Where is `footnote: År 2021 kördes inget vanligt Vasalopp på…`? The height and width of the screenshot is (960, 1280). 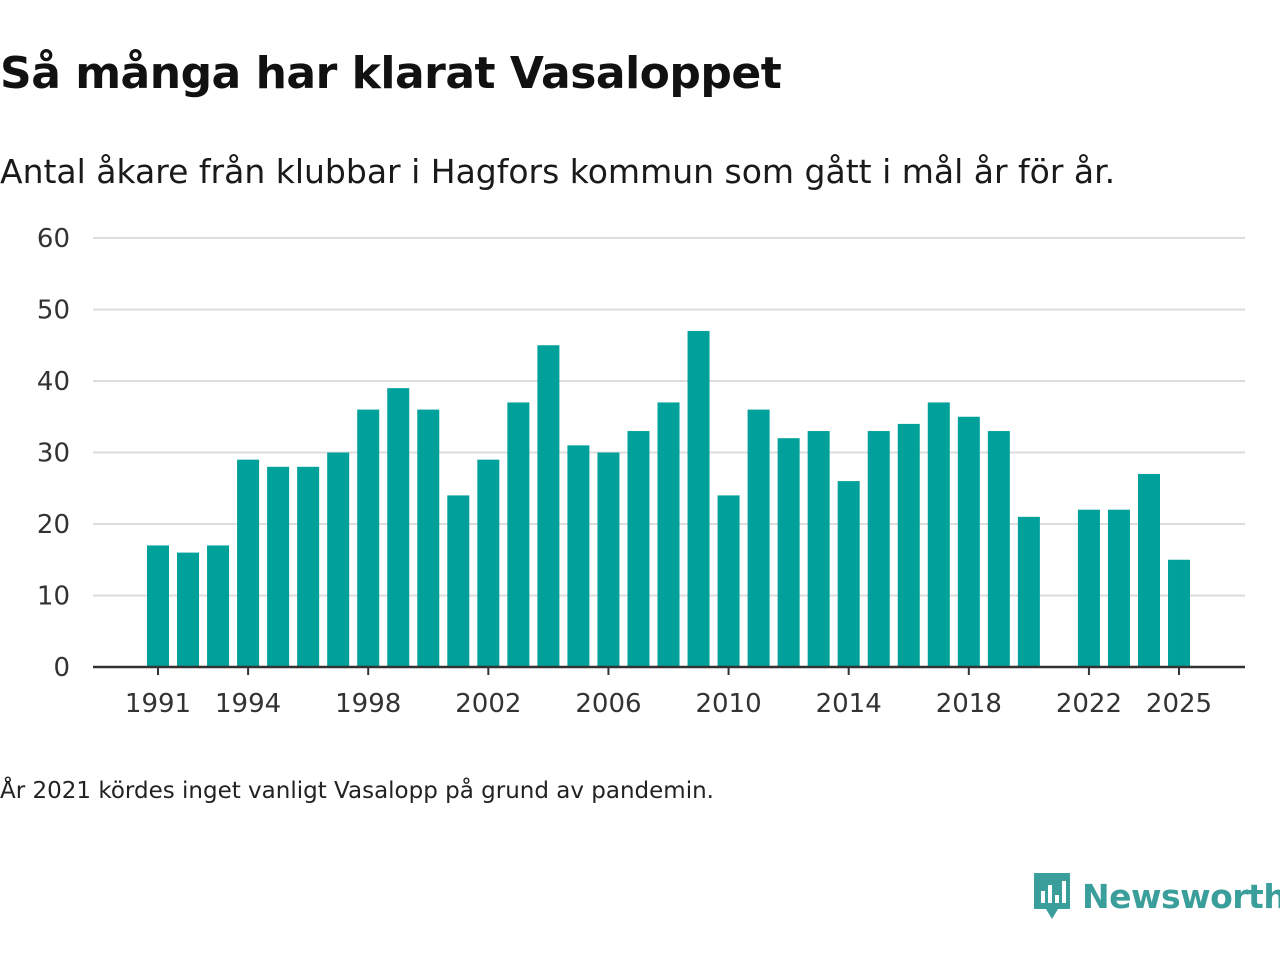
footnote: År 2021 kördes inget vanligt Vasalopp på… is located at coordinates (357, 791).